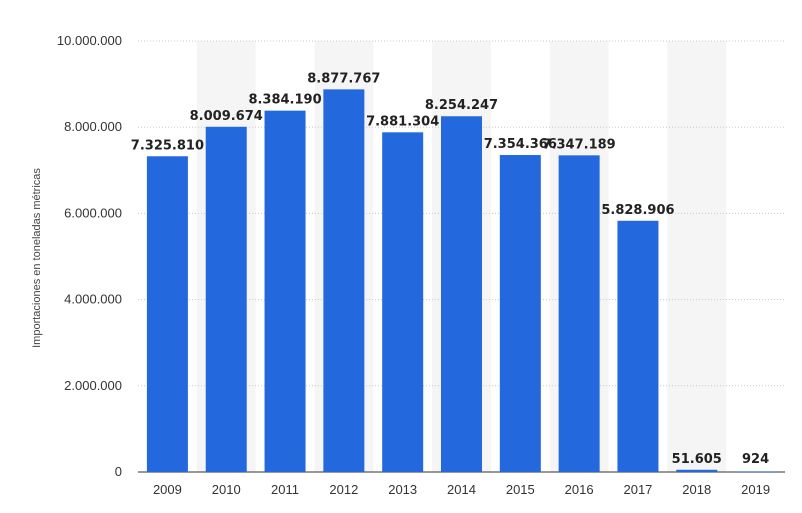  I want to click on background-band, so click(697, 256).